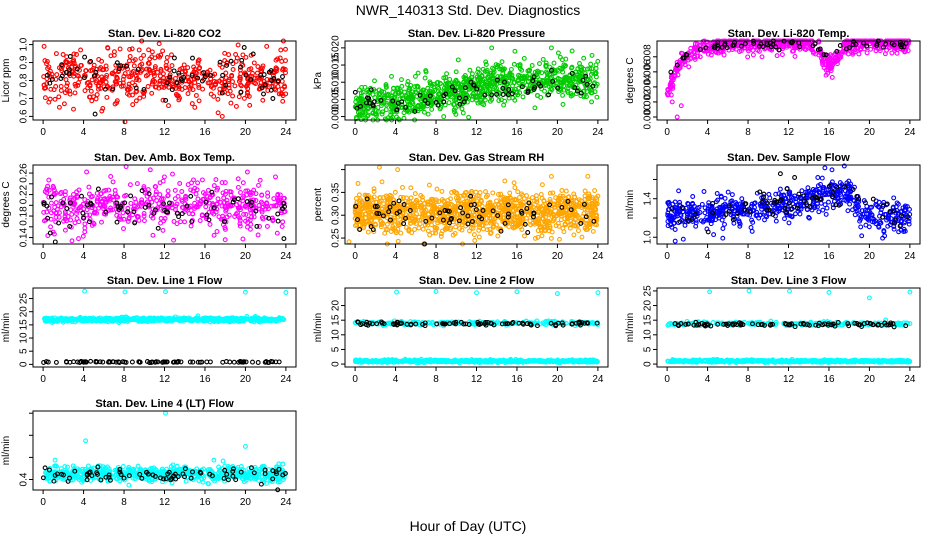 The width and height of the screenshot is (936, 540). Describe the element at coordinates (336, 238) in the screenshot. I see `y-tick-label: 0.25` at that location.